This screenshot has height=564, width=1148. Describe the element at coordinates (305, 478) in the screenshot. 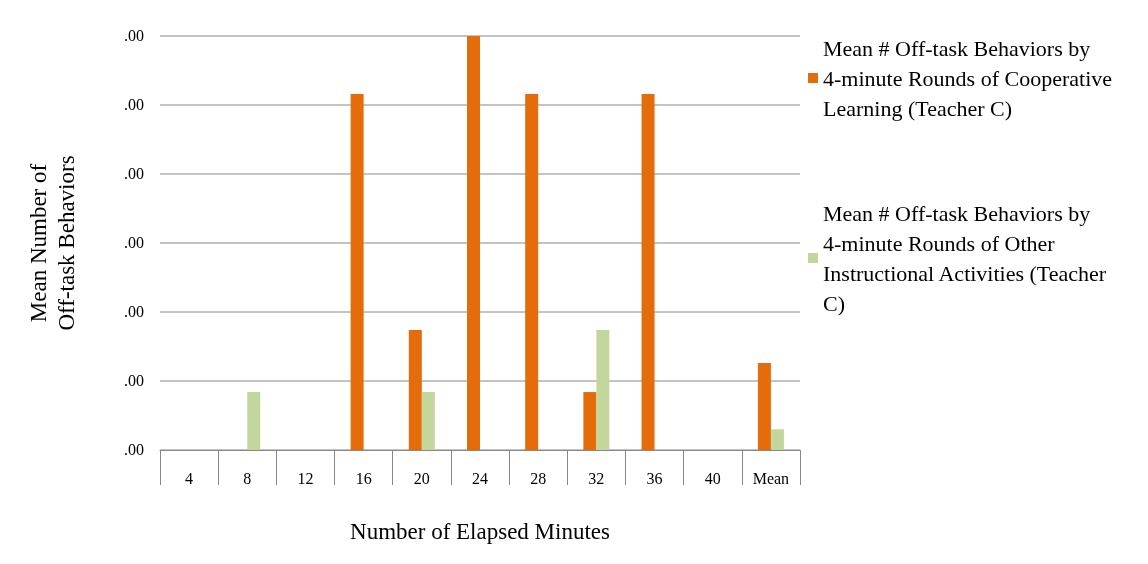

I see `x-tick-label: 12` at that location.